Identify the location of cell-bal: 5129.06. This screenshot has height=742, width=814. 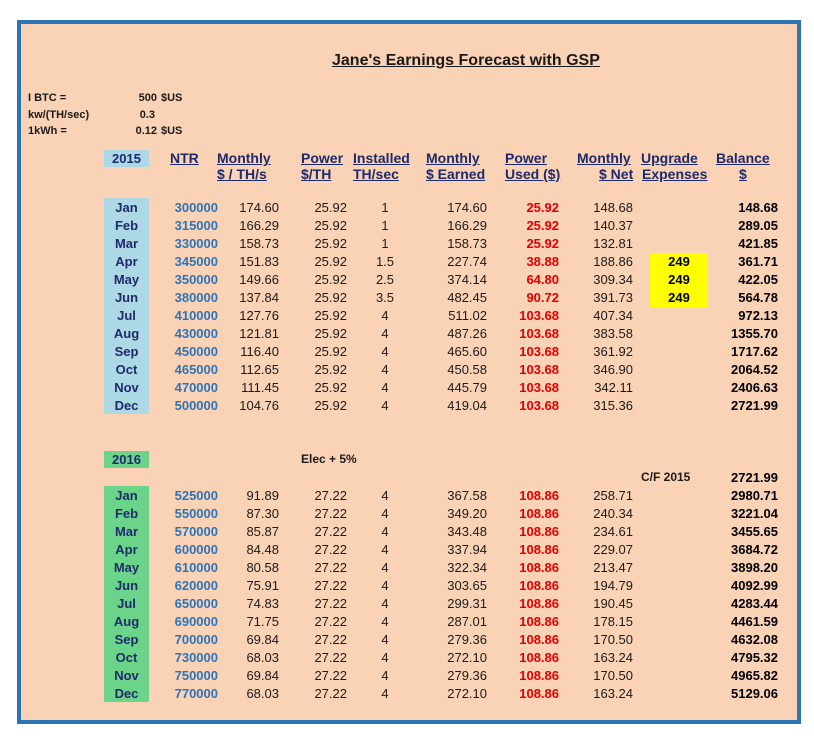
(754, 693).